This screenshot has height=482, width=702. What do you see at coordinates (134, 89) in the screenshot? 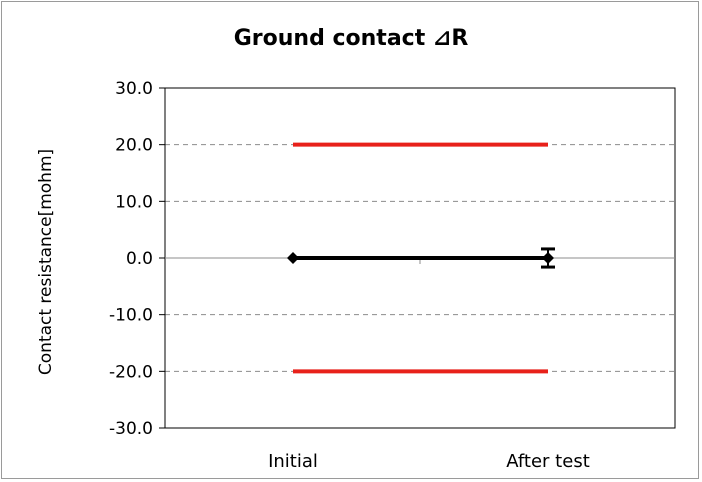
I see `y-tick-label: 30.0` at bounding box center [134, 89].